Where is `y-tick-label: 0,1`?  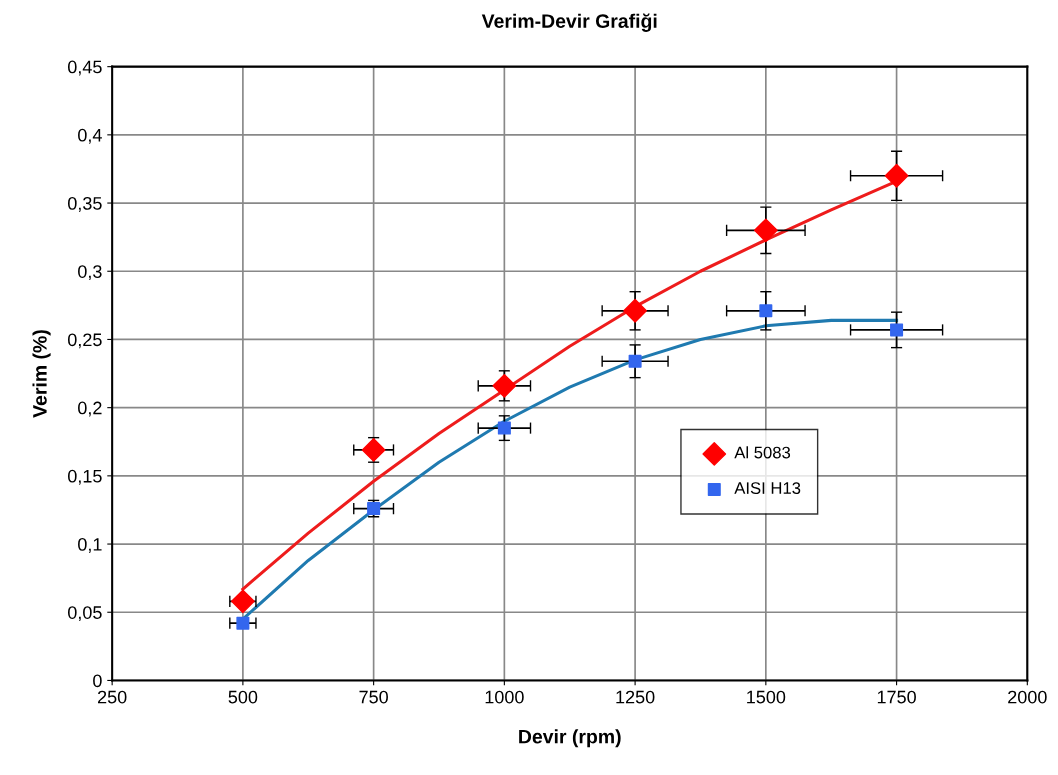
y-tick-label: 0,1 is located at coordinates (90, 545).